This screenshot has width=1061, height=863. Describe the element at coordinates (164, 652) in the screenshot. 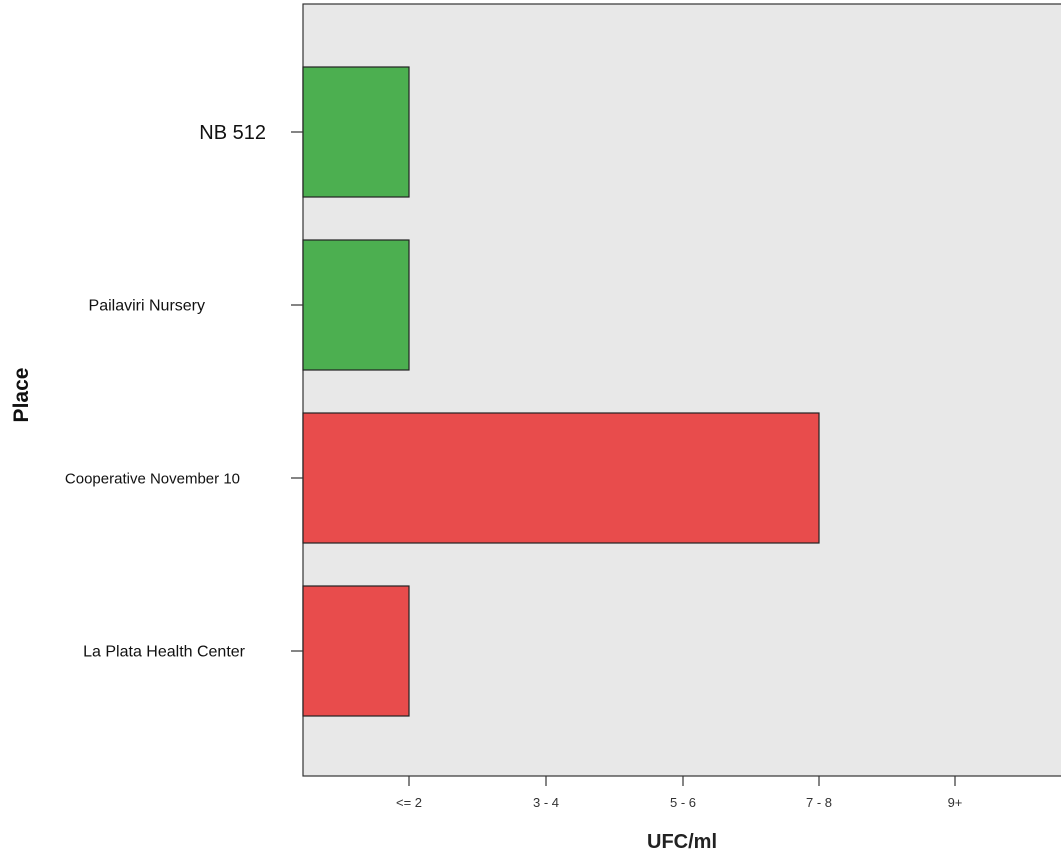

I see `y-tick-label: La Plata Health Center` at that location.